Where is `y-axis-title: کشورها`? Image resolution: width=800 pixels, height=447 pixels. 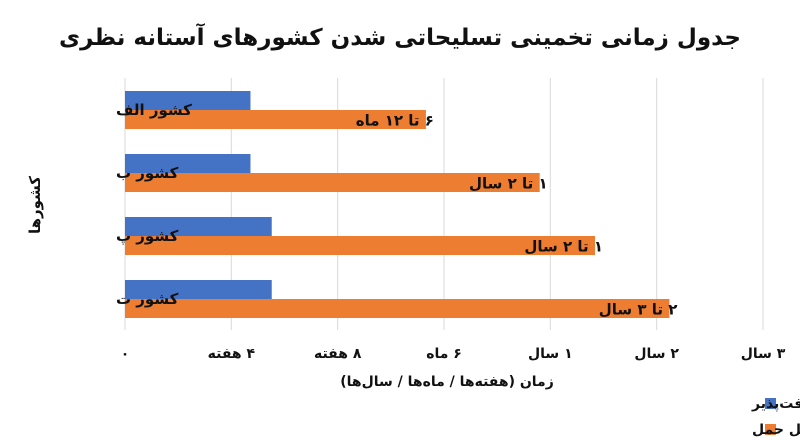
y-axis-title: کشورها is located at coordinates (35, 205).